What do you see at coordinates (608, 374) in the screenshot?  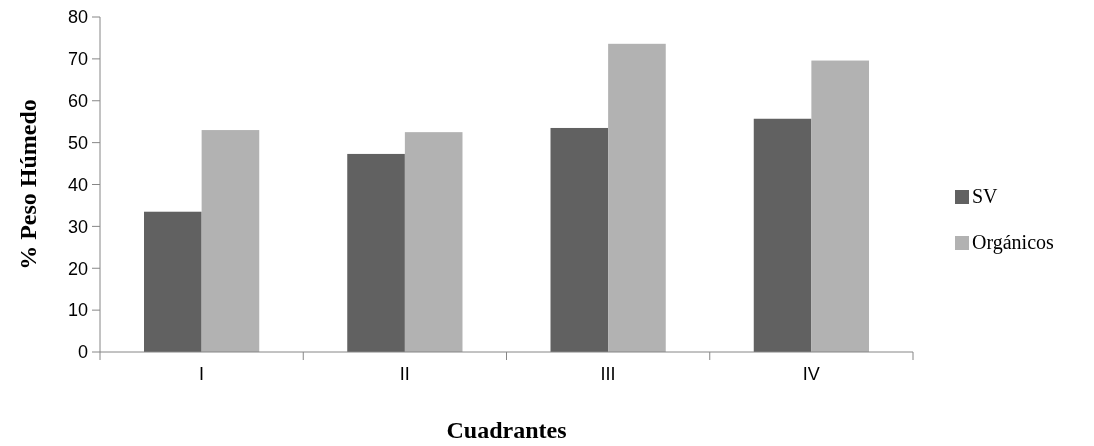 I see `x-tick-label: III` at bounding box center [608, 374].